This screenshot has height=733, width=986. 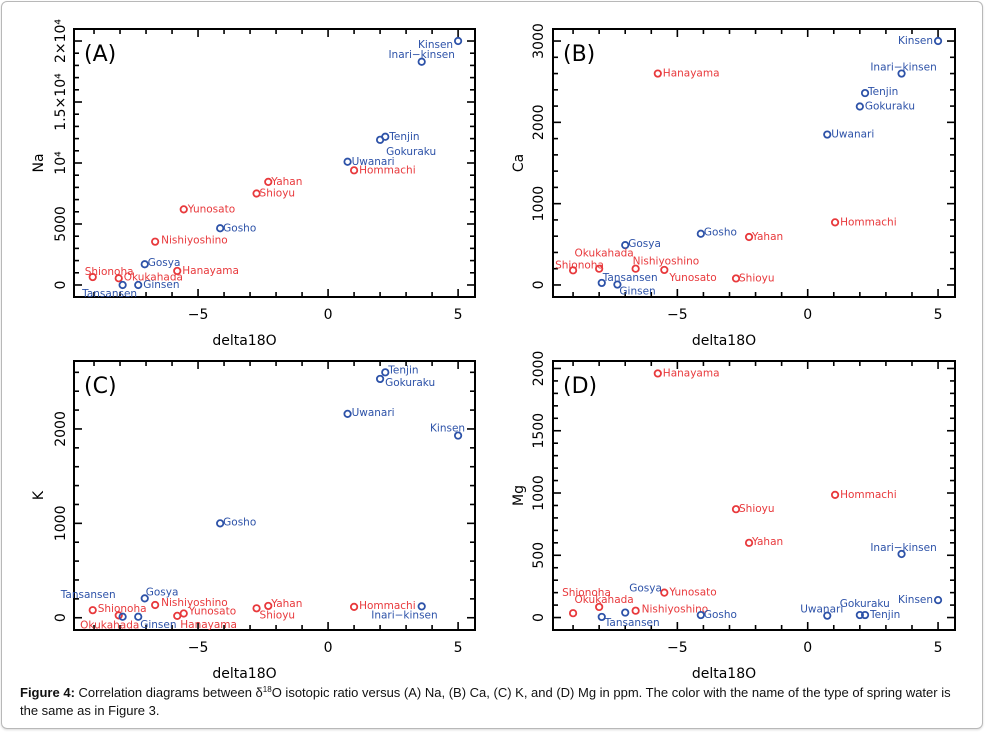 I want to click on point-label: Uwanari, so click(x=373, y=162).